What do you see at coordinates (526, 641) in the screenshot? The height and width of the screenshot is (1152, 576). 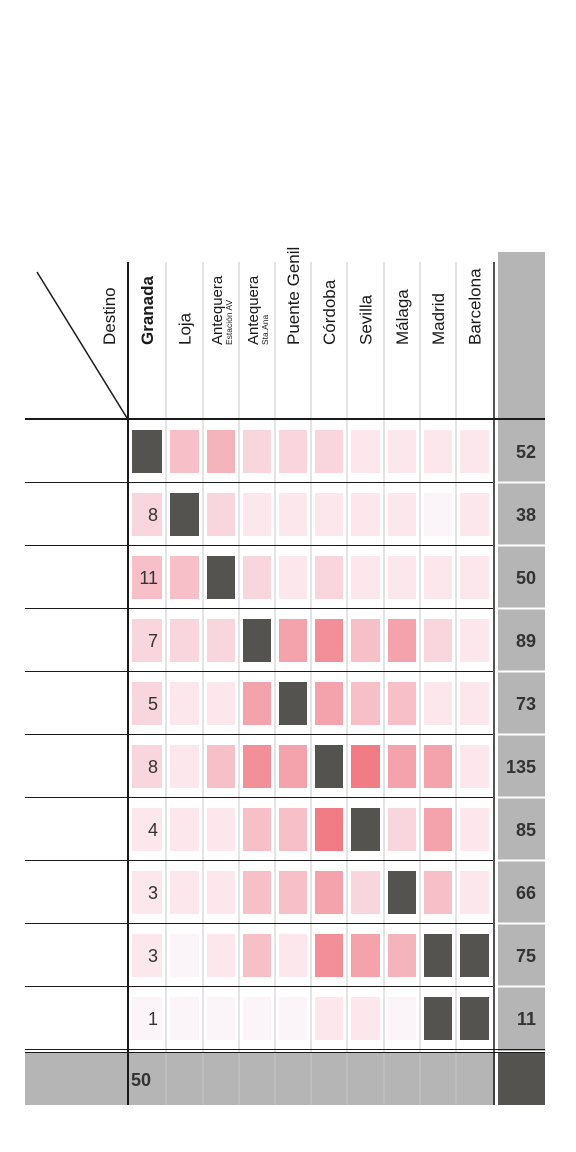 I see `row-total-value: 89` at bounding box center [526, 641].